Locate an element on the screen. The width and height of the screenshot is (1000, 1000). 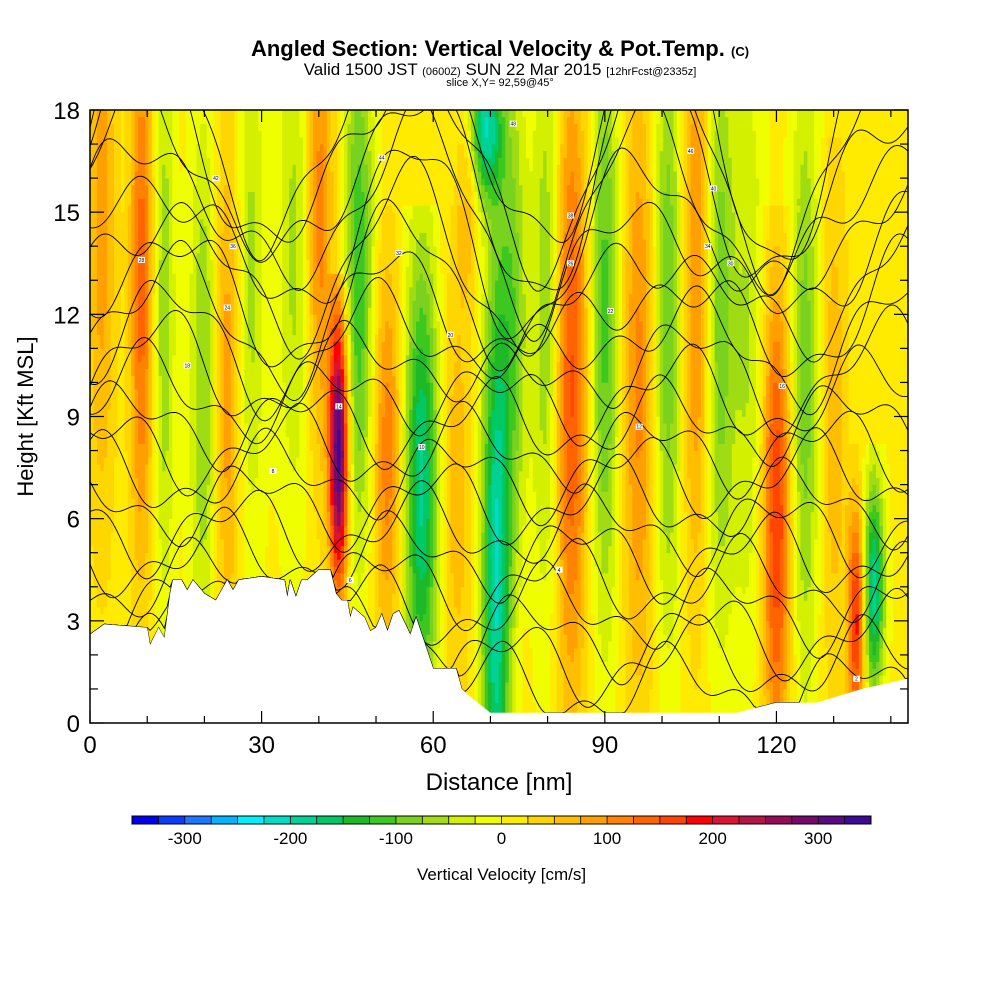
contour-label: 32 is located at coordinates (399, 254).